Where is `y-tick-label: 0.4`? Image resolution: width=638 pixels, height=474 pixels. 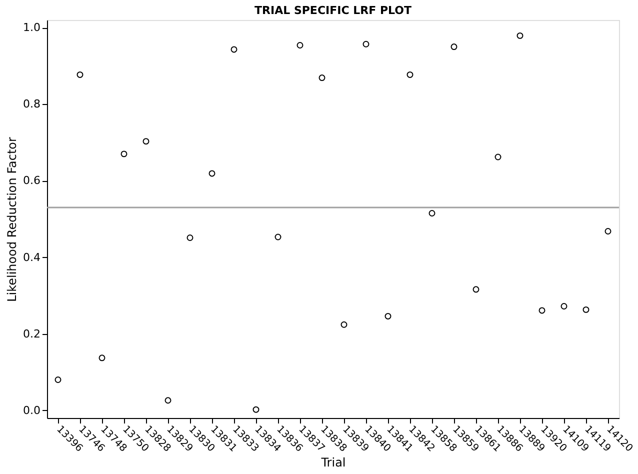 y-tick-label: 0.4 is located at coordinates (31, 257).